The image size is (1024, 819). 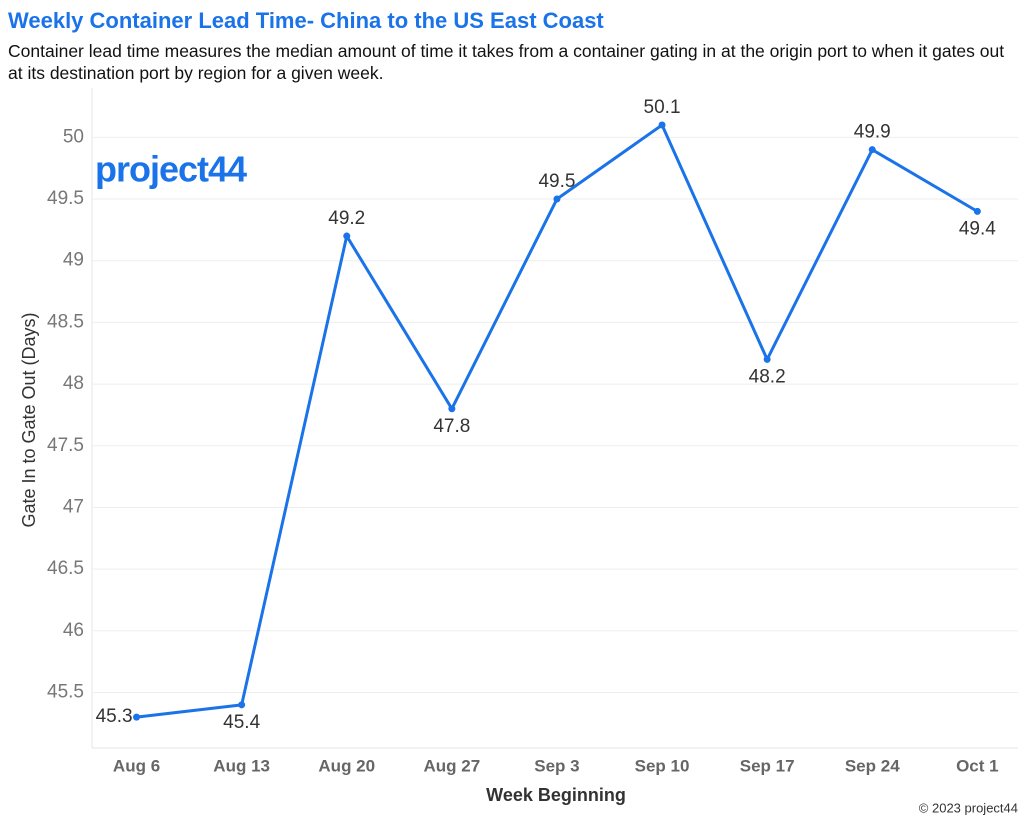 I want to click on y-tick-label: 46, so click(x=73, y=630).